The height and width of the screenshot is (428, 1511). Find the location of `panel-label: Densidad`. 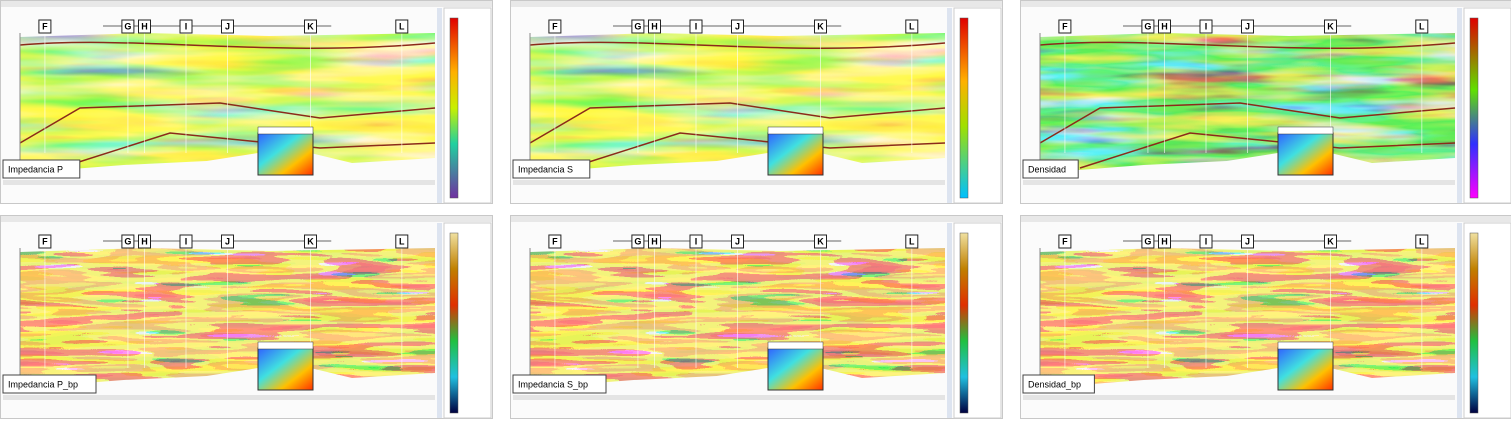

panel-label: Densidad is located at coordinates (1047, 169).